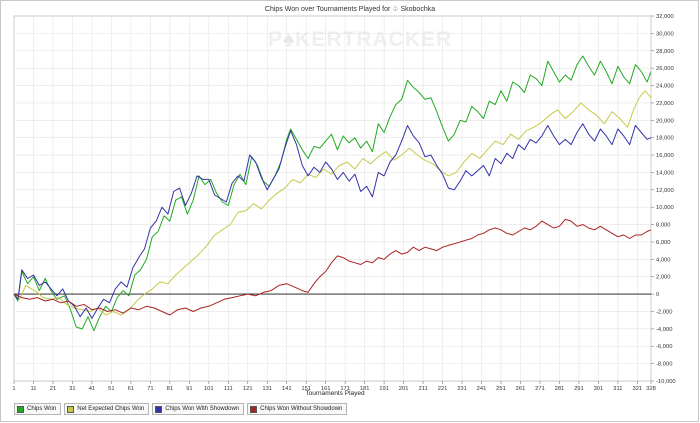 The width and height of the screenshot is (700, 423). I want to click on y-tick-label: 2,000, so click(663, 278).